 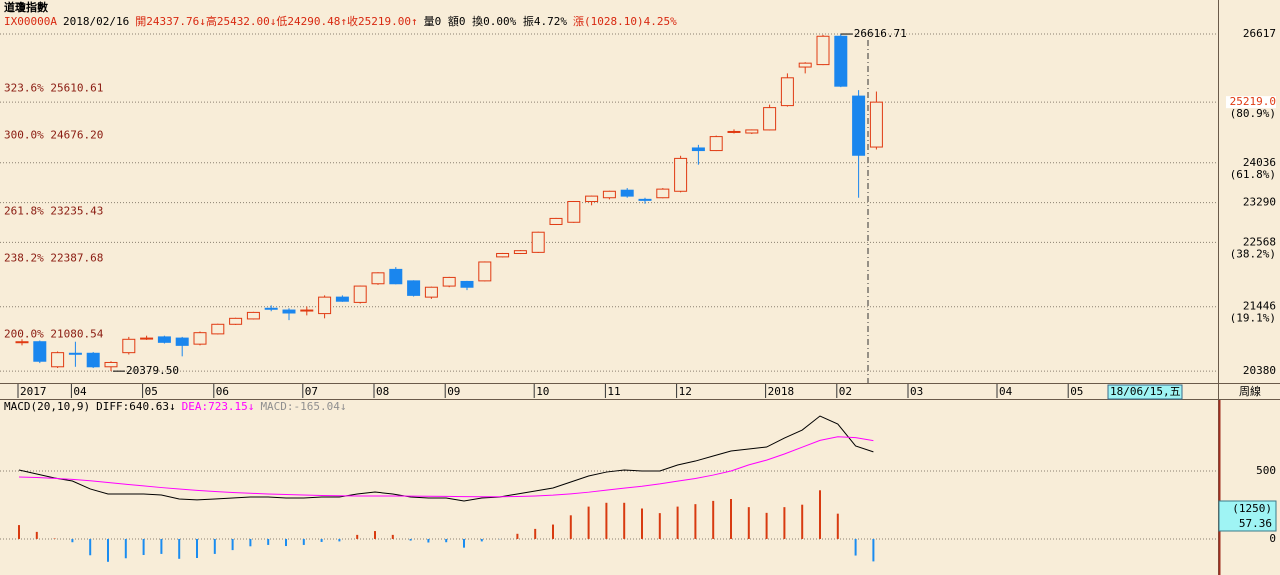 What do you see at coordinates (53, 211) in the screenshot?
I see `fib-label: 261.8% 23235.43` at bounding box center [53, 211].